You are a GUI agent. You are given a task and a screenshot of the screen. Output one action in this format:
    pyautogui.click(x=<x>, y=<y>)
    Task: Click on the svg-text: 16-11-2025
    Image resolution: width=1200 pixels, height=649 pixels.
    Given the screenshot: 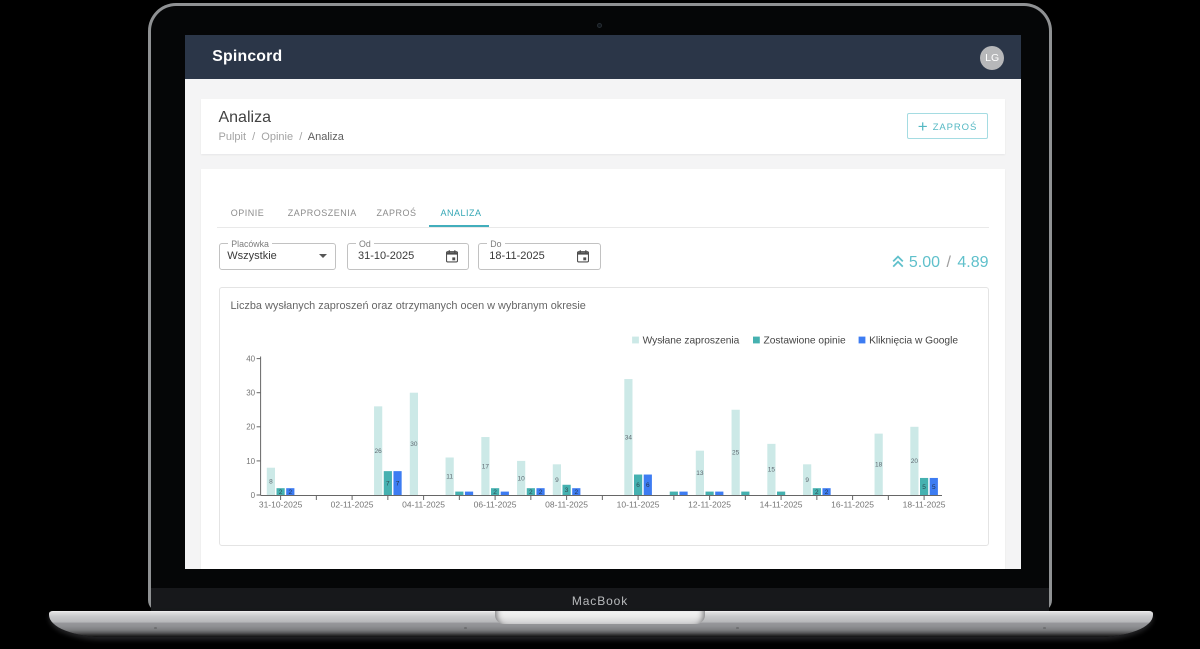 What is the action you would take?
    pyautogui.click(x=852, y=504)
    